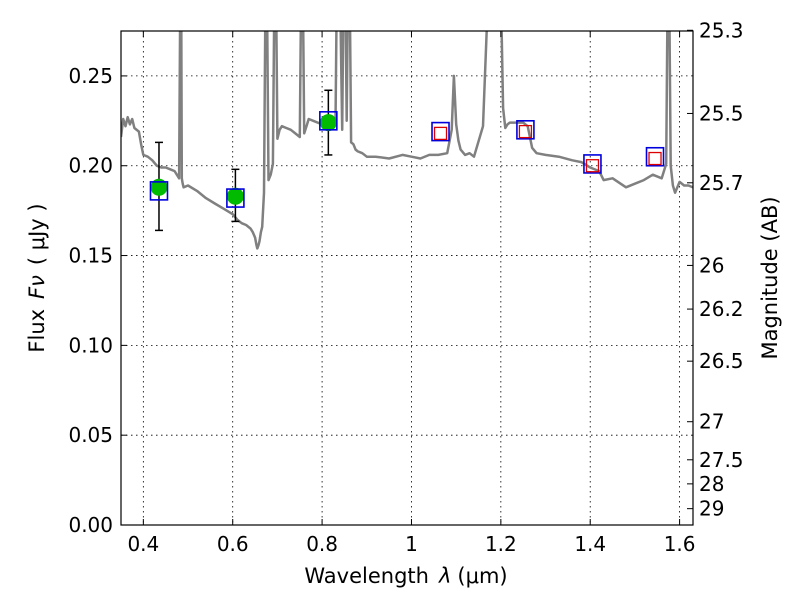 The height and width of the screenshot is (600, 800). Describe the element at coordinates (90, 256) in the screenshot. I see `y-tick-label: 0.15` at that location.